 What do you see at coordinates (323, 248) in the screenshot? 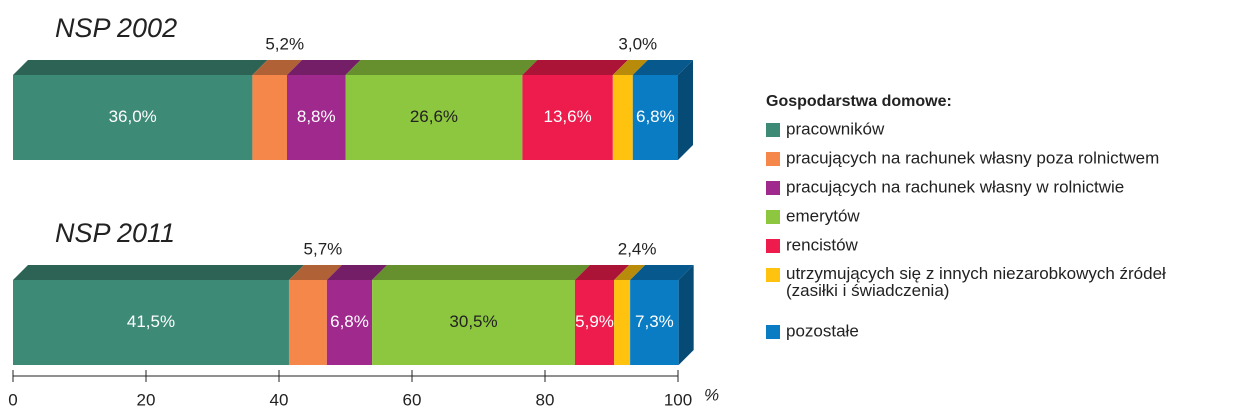
I see `value-label: 5,7%` at bounding box center [323, 248].